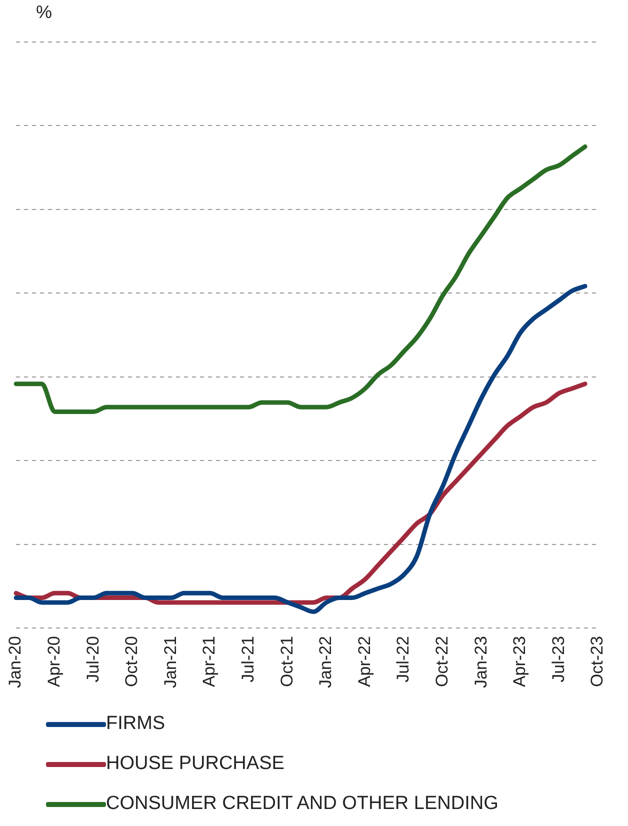 Image resolution: width=628 pixels, height=826 pixels. I want to click on x-tick-label: Oct-22, so click(442, 662).